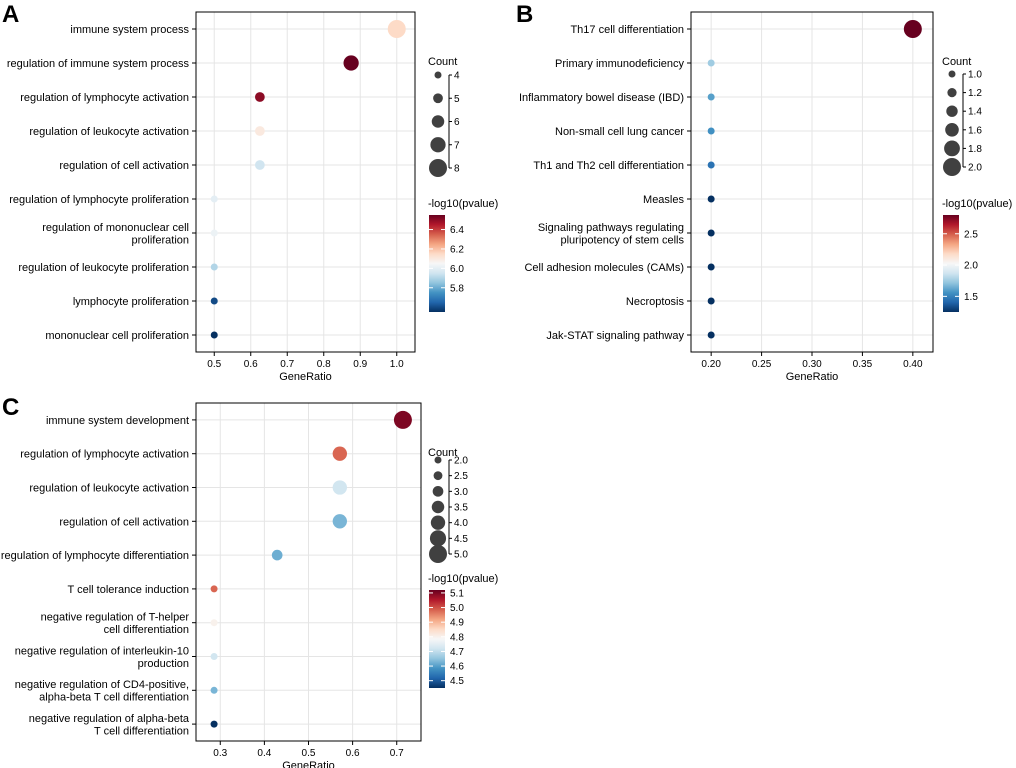 The height and width of the screenshot is (768, 1016). Describe the element at coordinates (457, 230) in the screenshot. I see `color-legend-label: 6.4` at that location.